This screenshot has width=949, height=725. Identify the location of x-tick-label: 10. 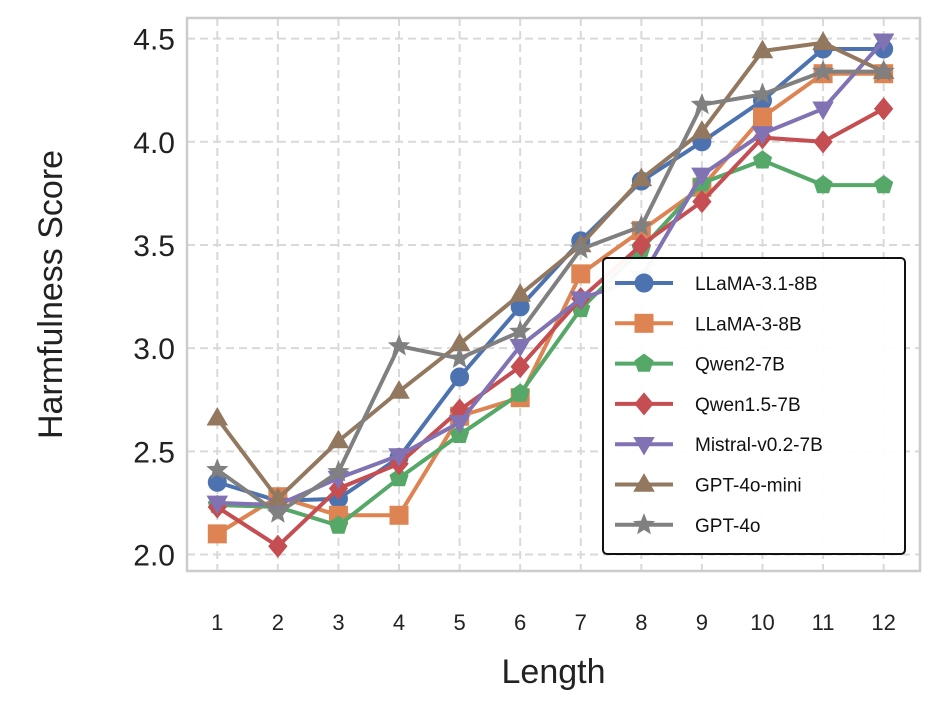
(762, 622).